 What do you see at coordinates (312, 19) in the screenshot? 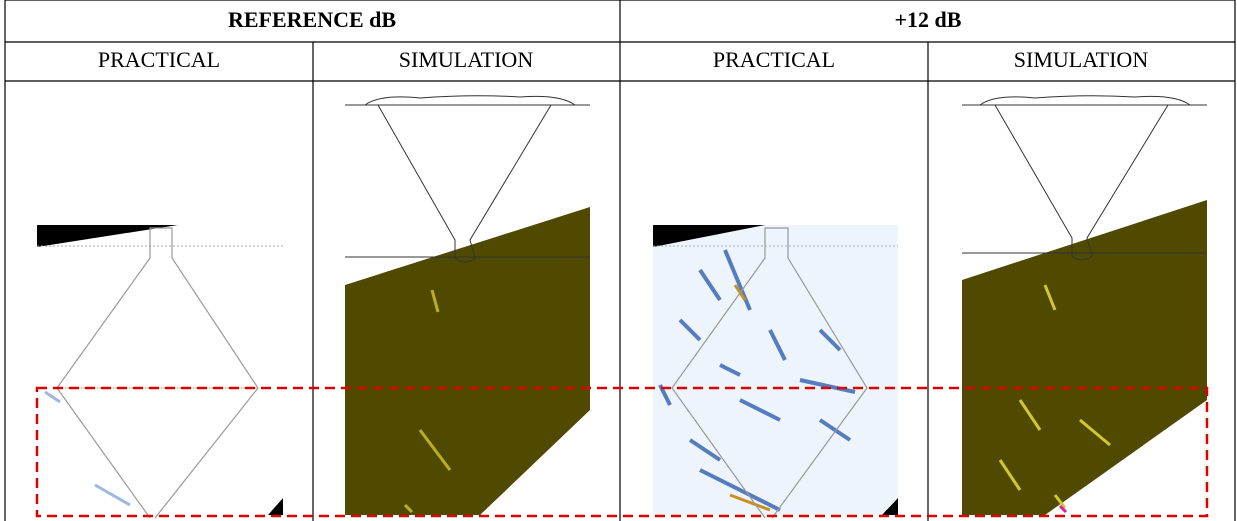
I see `group-header: REFERENCE dB` at bounding box center [312, 19].